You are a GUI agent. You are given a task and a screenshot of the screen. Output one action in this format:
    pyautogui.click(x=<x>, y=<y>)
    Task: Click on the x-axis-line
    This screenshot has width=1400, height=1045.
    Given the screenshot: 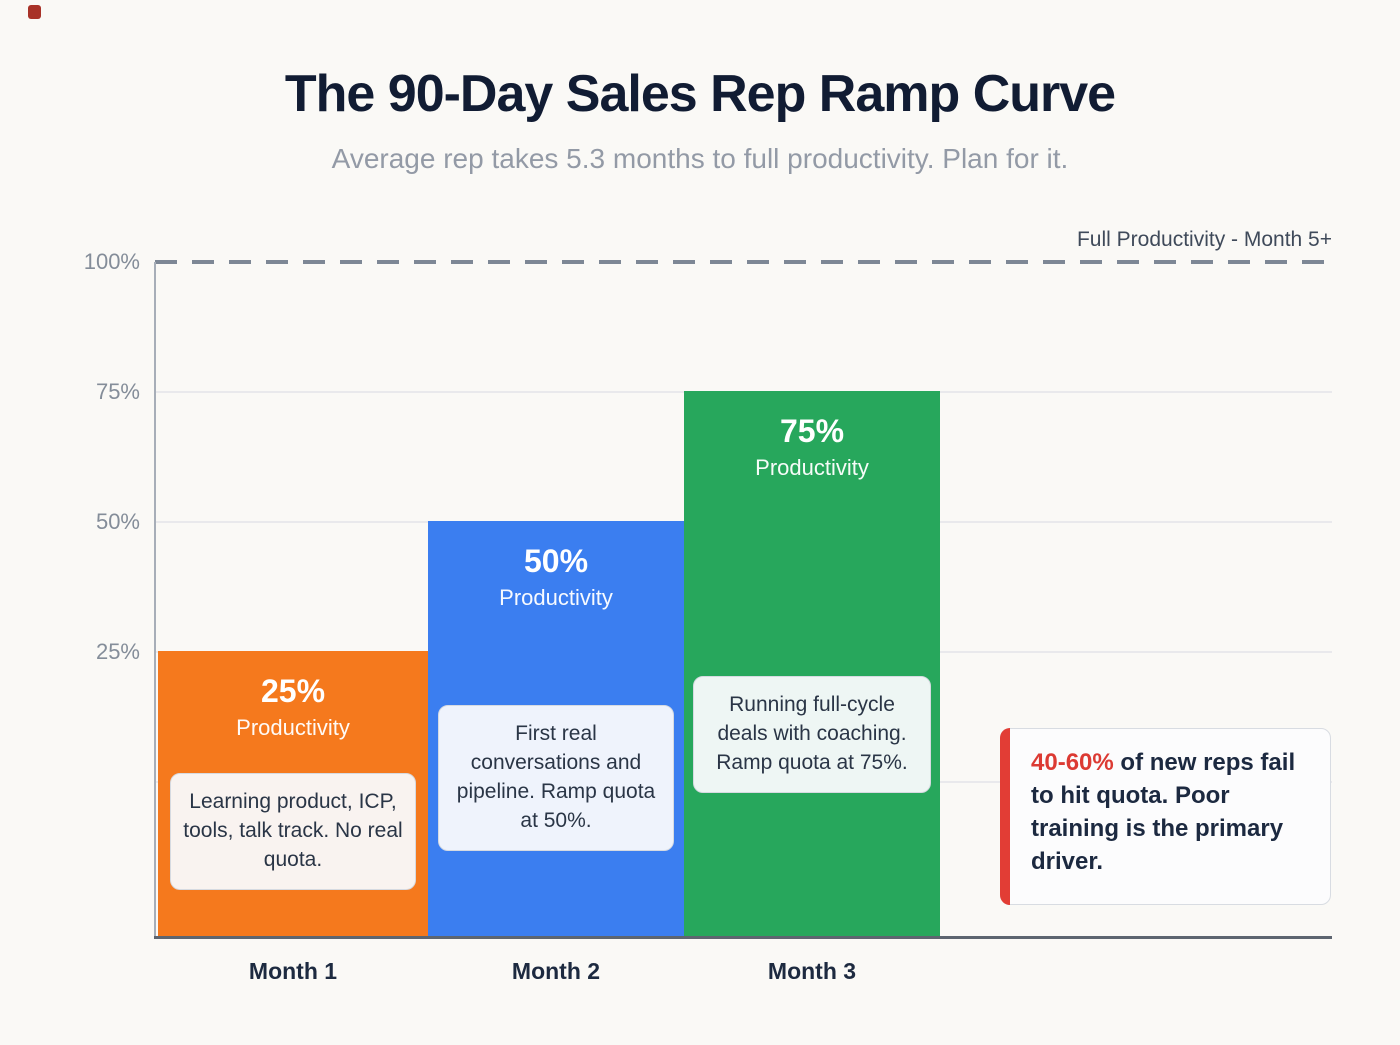 What is the action you would take?
    pyautogui.click(x=743, y=937)
    